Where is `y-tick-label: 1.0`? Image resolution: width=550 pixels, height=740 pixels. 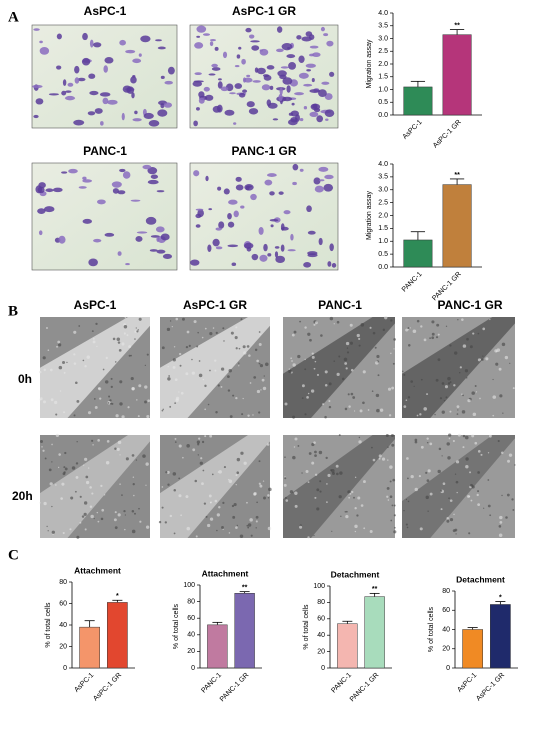 y-tick-label: 1.0 is located at coordinates (383, 241).